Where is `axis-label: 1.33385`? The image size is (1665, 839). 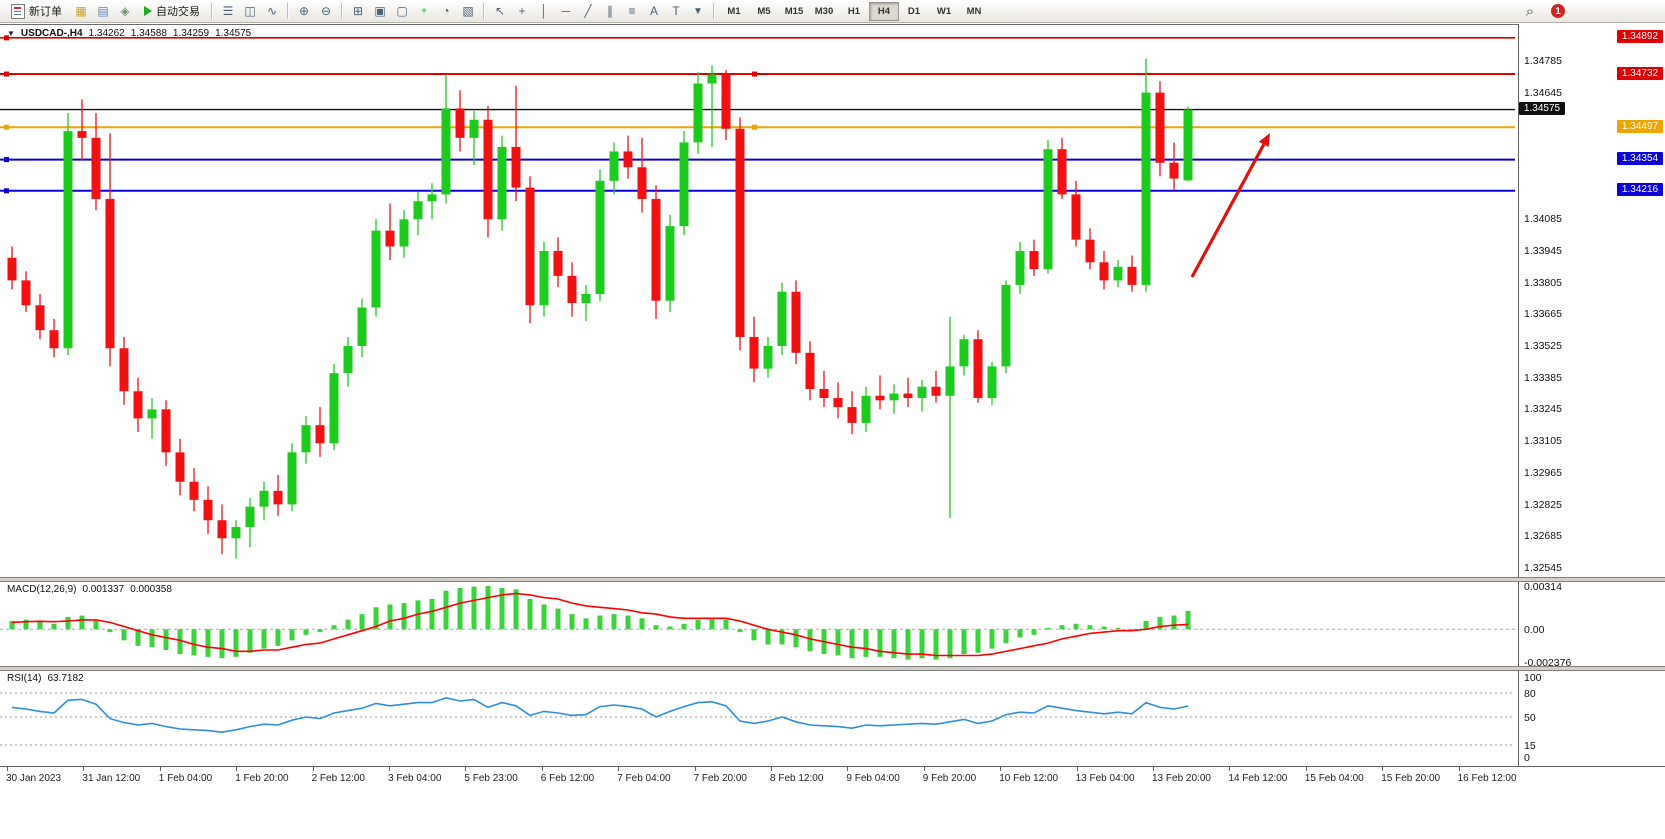 axis-label: 1.33385 is located at coordinates (1543, 377).